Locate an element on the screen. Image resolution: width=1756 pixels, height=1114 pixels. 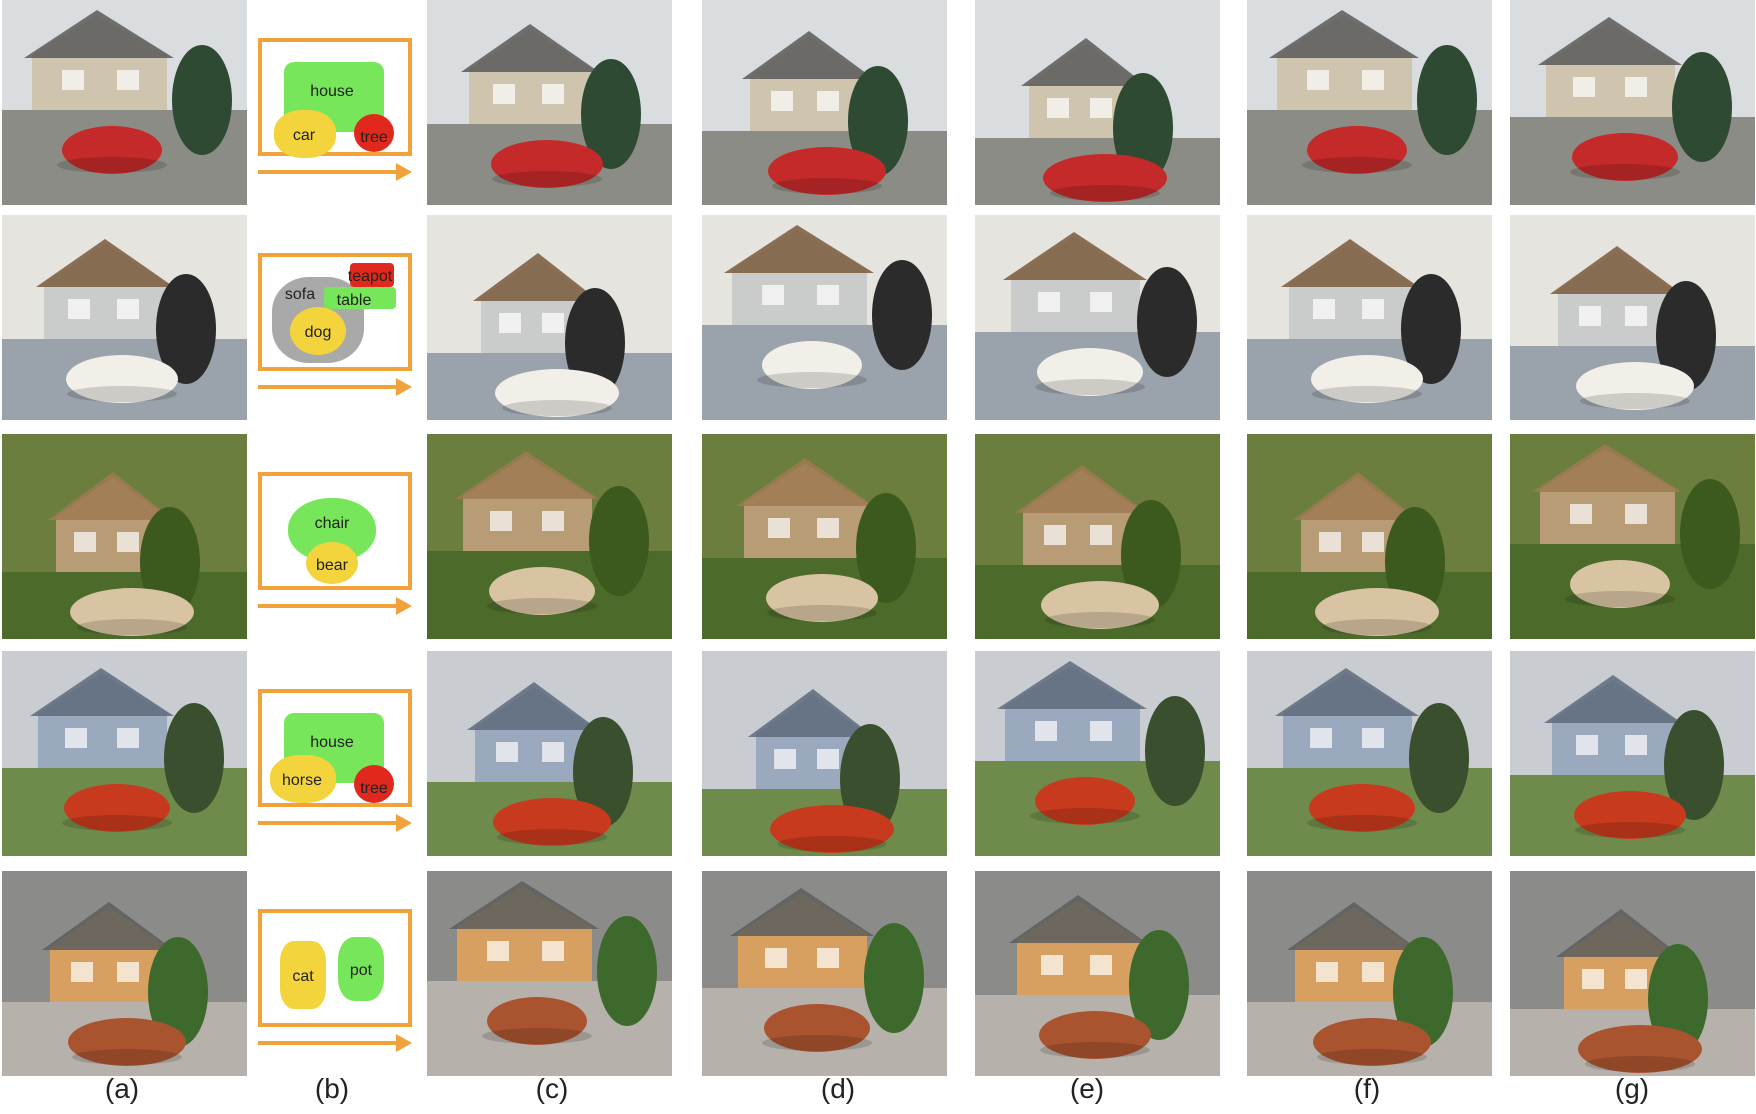
photo-r5c5-svg is located at coordinates (1097, 973).